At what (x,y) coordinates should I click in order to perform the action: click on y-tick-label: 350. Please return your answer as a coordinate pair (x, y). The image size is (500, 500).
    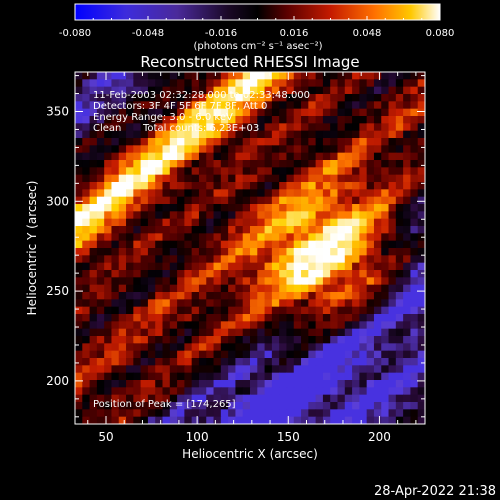
    Looking at the image, I should click on (57, 112).